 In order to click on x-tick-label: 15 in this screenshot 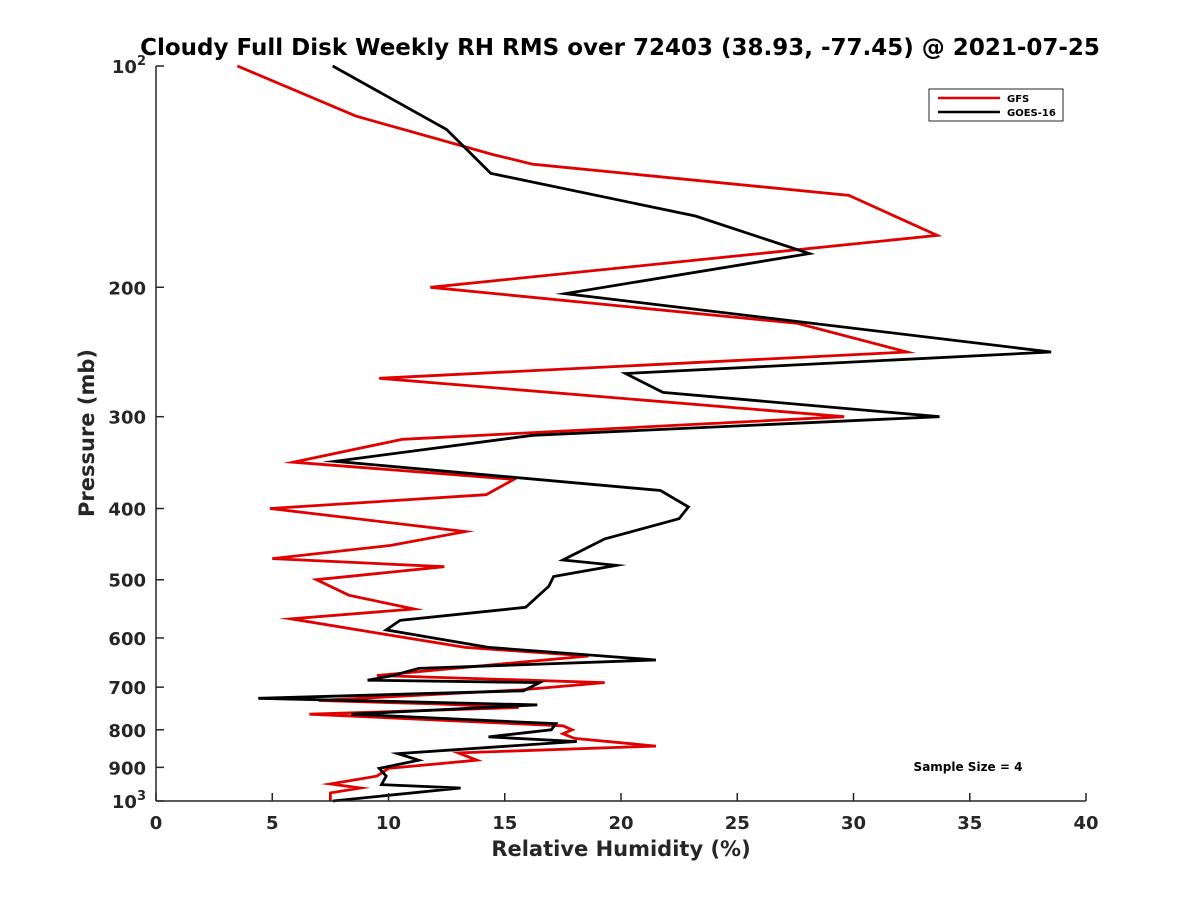, I will do `click(504, 823)`.